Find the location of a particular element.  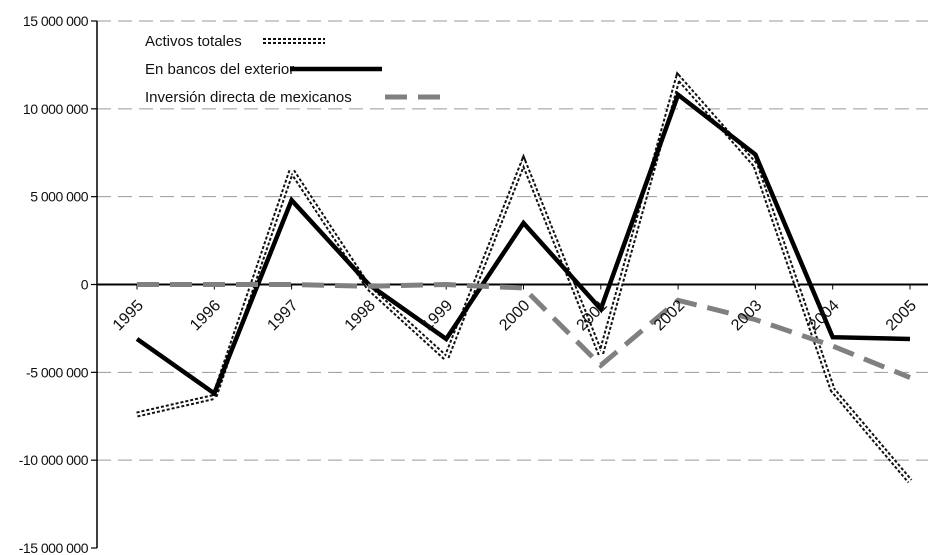

x-category-label: 1997 is located at coordinates (282, 315).